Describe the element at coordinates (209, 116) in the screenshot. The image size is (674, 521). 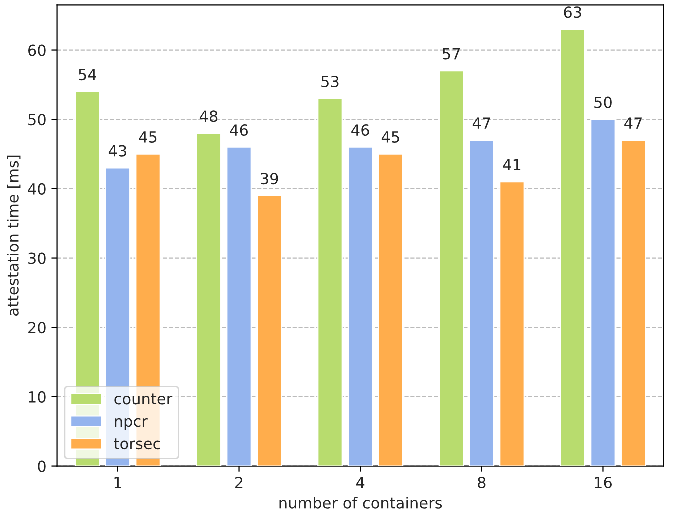
I see `data-label: 48` at that location.